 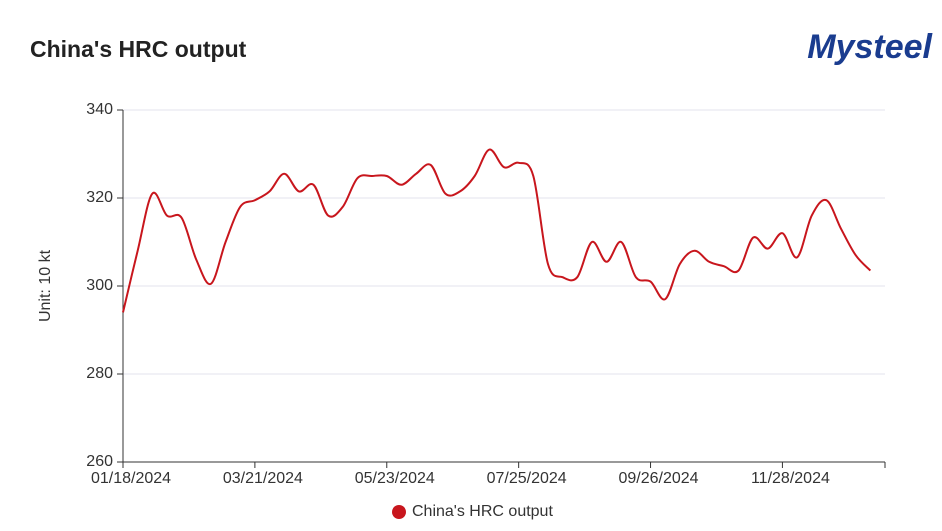 What do you see at coordinates (99, 461) in the screenshot?
I see `y-tick-label: 260` at bounding box center [99, 461].